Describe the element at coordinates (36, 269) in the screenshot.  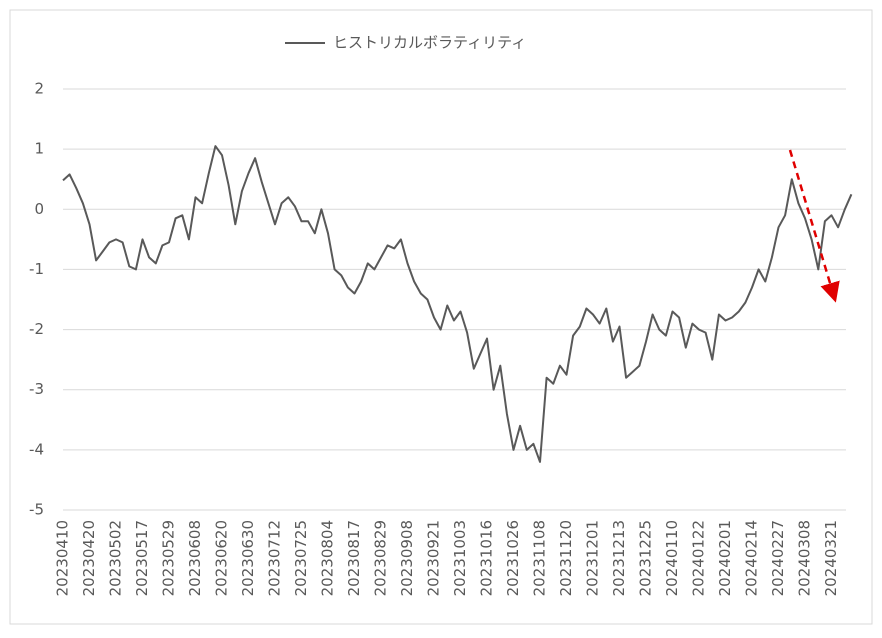
I see `y-tick-label: -1` at that location.